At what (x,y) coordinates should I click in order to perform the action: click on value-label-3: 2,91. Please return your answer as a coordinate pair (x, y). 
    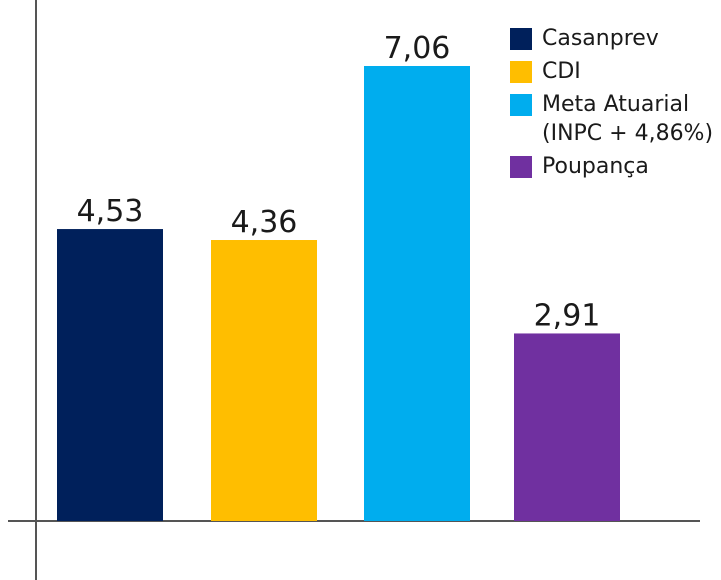
    Looking at the image, I should click on (567, 315).